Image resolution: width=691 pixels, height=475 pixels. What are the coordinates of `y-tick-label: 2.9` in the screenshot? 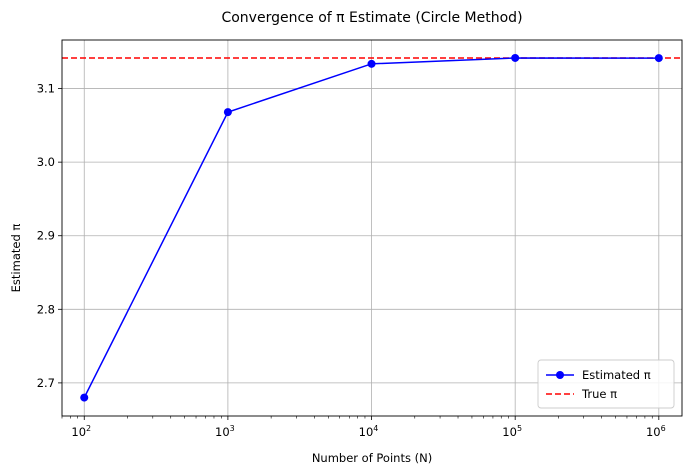 It's located at (46, 236).